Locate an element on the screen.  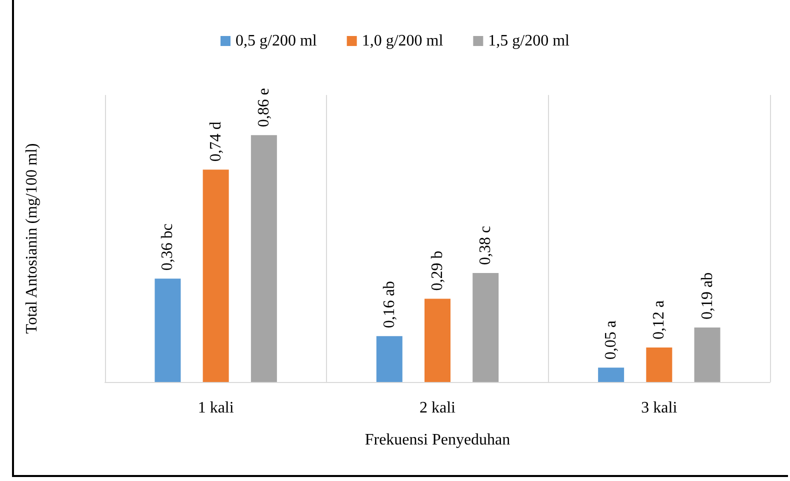
data-label: 0,05 a is located at coordinates (611, 340).